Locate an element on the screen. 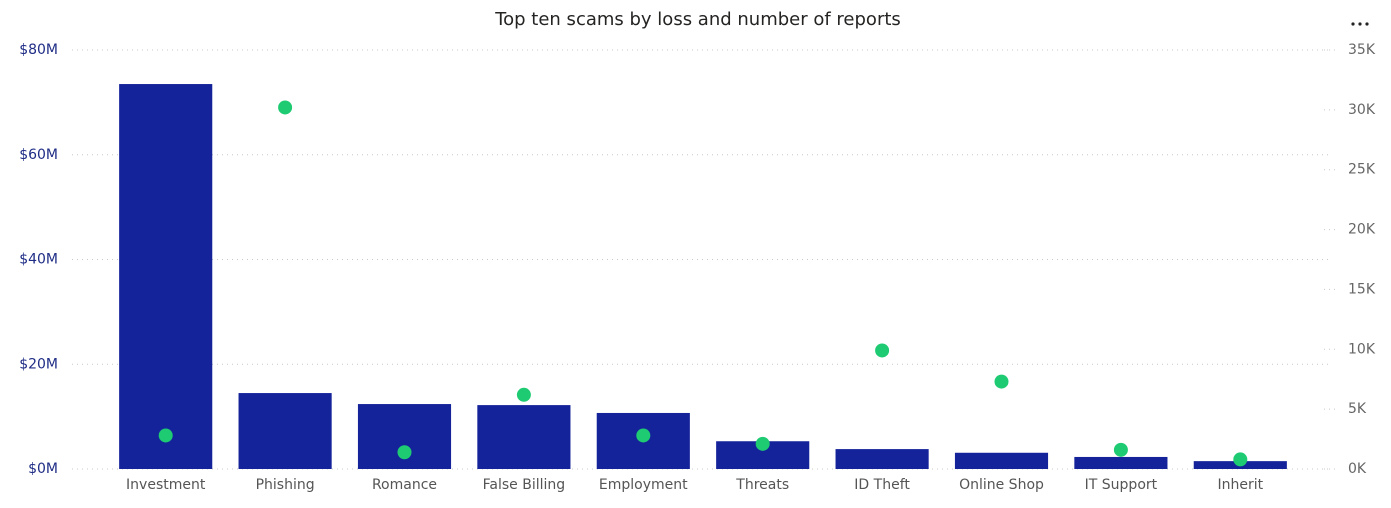  x-tick-label: Romance is located at coordinates (404, 485).